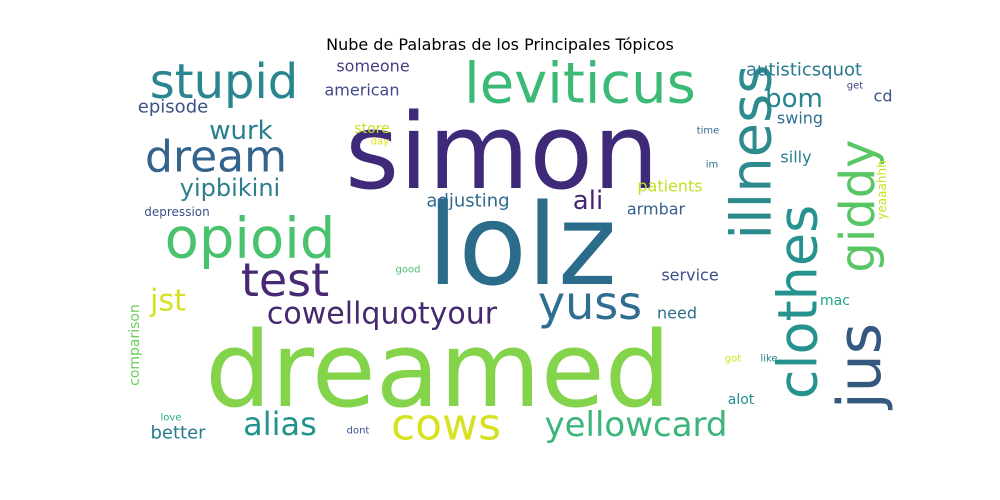 This screenshot has width=1000, height=500. Describe the element at coordinates (835, 301) in the screenshot. I see `word-mac: mac` at that location.